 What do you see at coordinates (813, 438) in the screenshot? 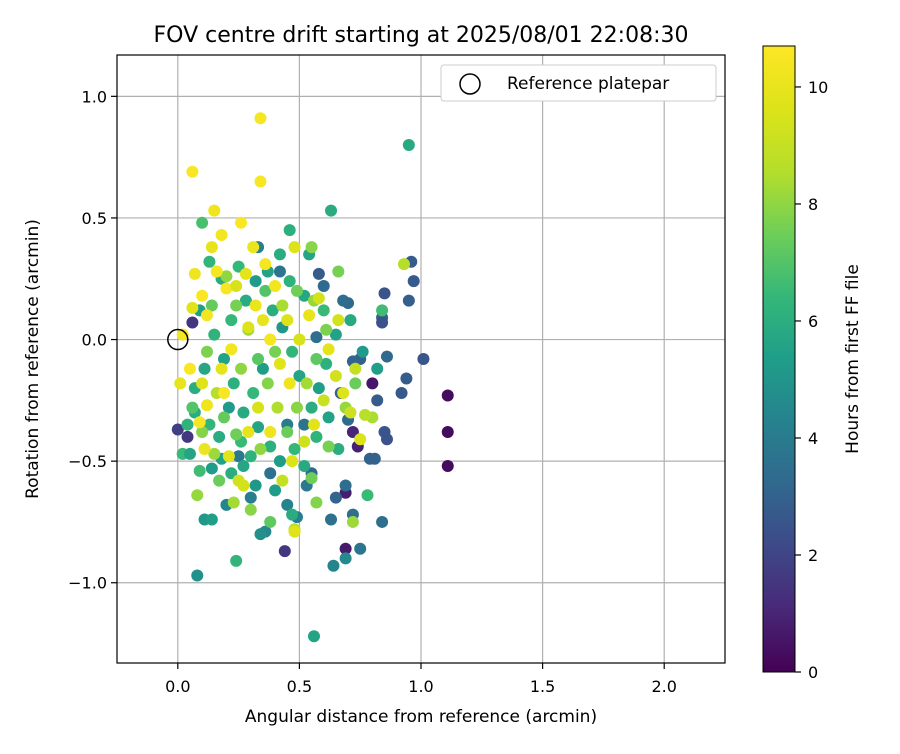
I see `colorbar-tick-label: 4` at bounding box center [813, 438].